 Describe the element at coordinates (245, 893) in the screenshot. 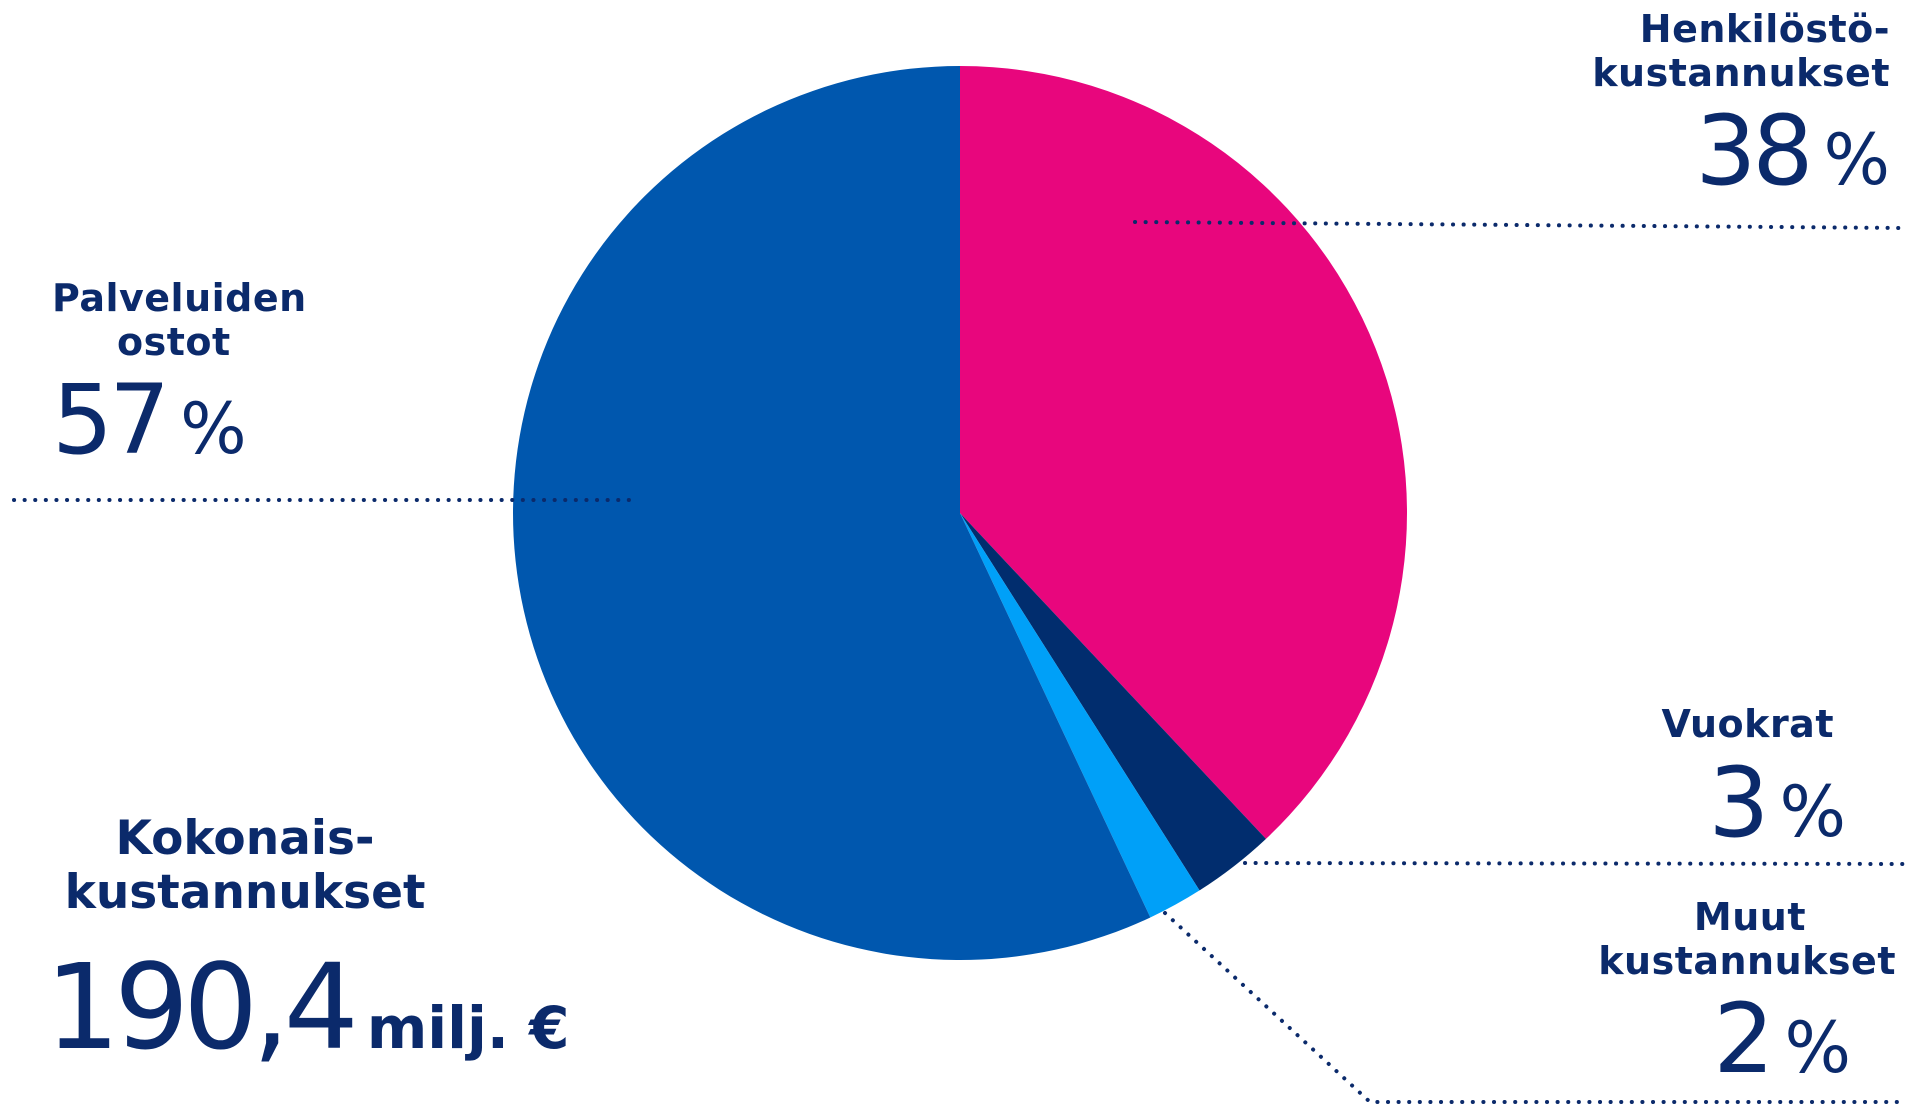

I see `total-title-2: kustannukset` at that location.